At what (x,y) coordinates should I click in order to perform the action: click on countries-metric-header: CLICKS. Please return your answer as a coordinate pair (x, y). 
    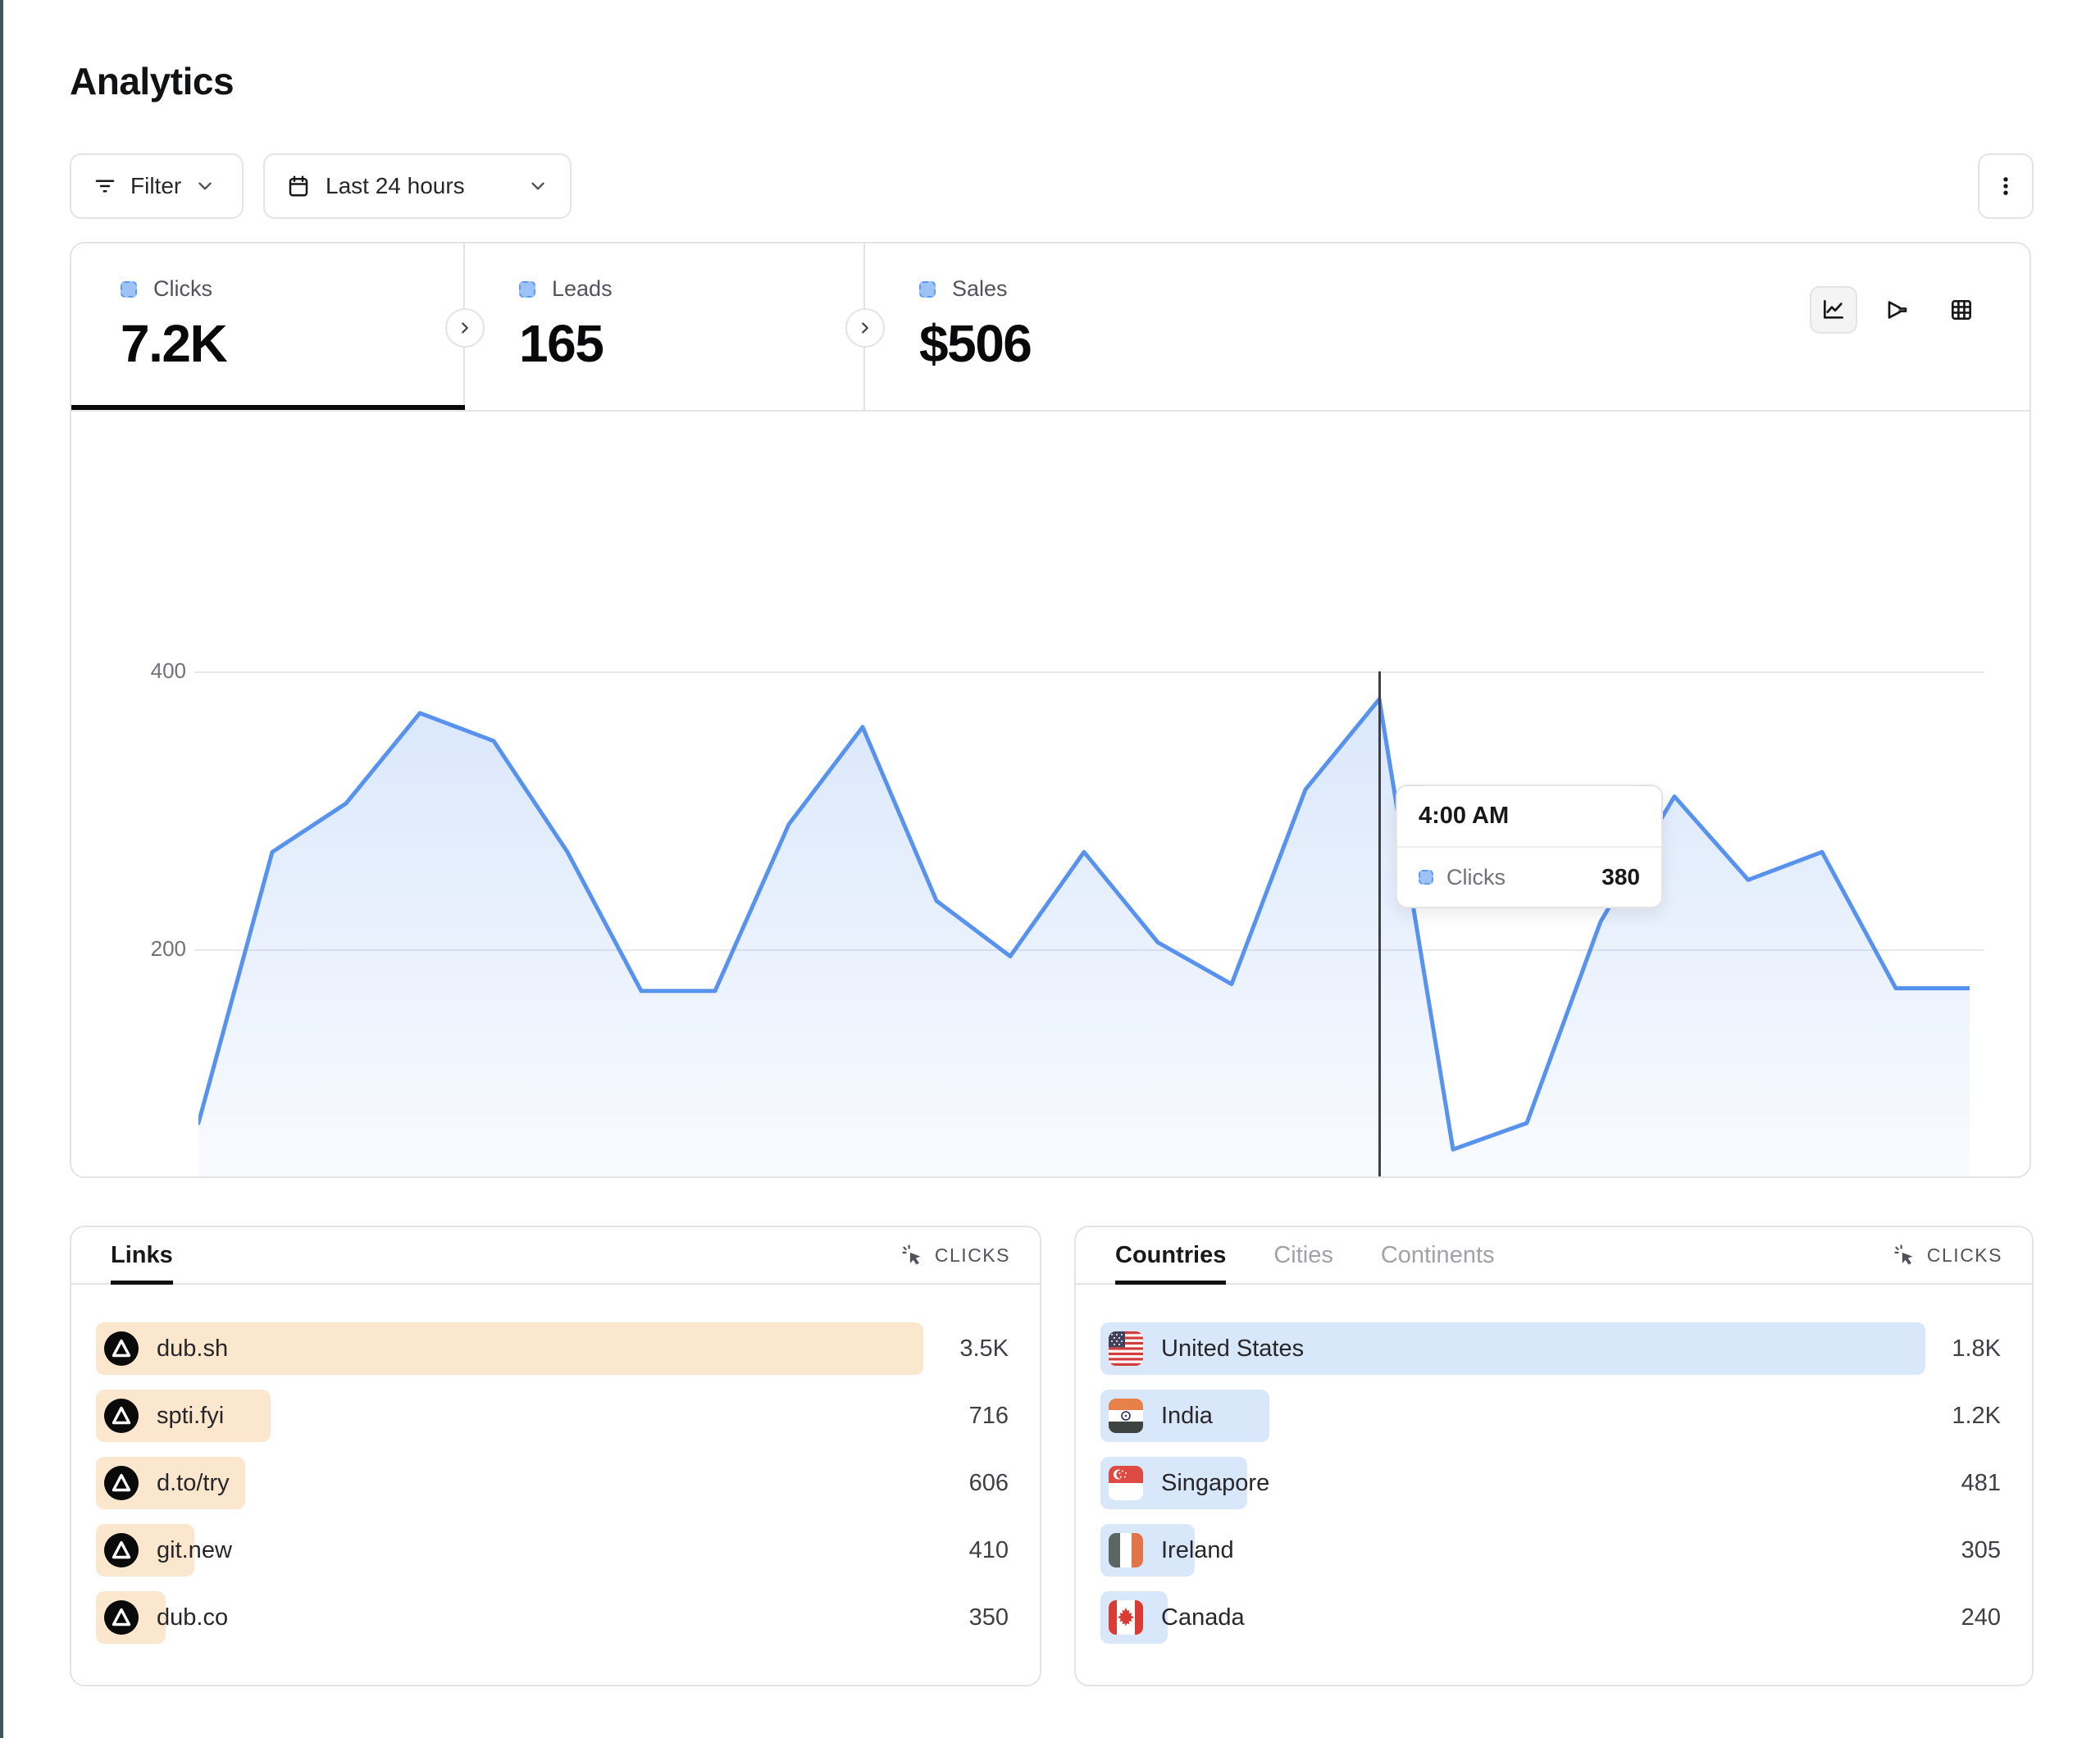
    Looking at the image, I should click on (1947, 1255).